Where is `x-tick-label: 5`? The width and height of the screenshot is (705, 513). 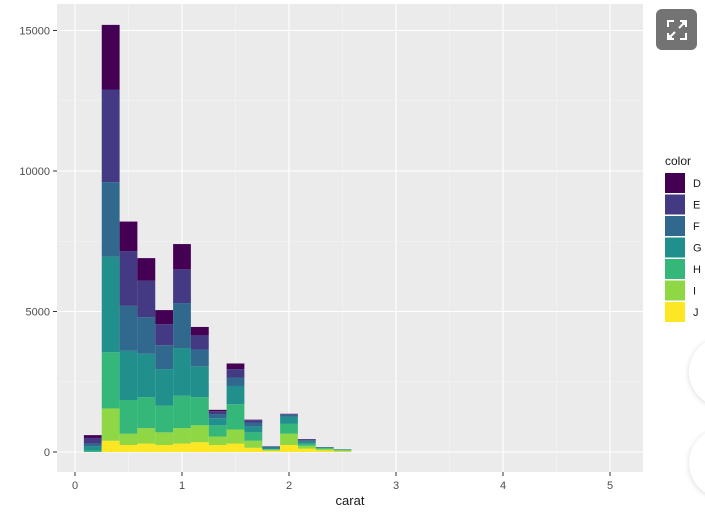 x-tick-label: 5 is located at coordinates (610, 486).